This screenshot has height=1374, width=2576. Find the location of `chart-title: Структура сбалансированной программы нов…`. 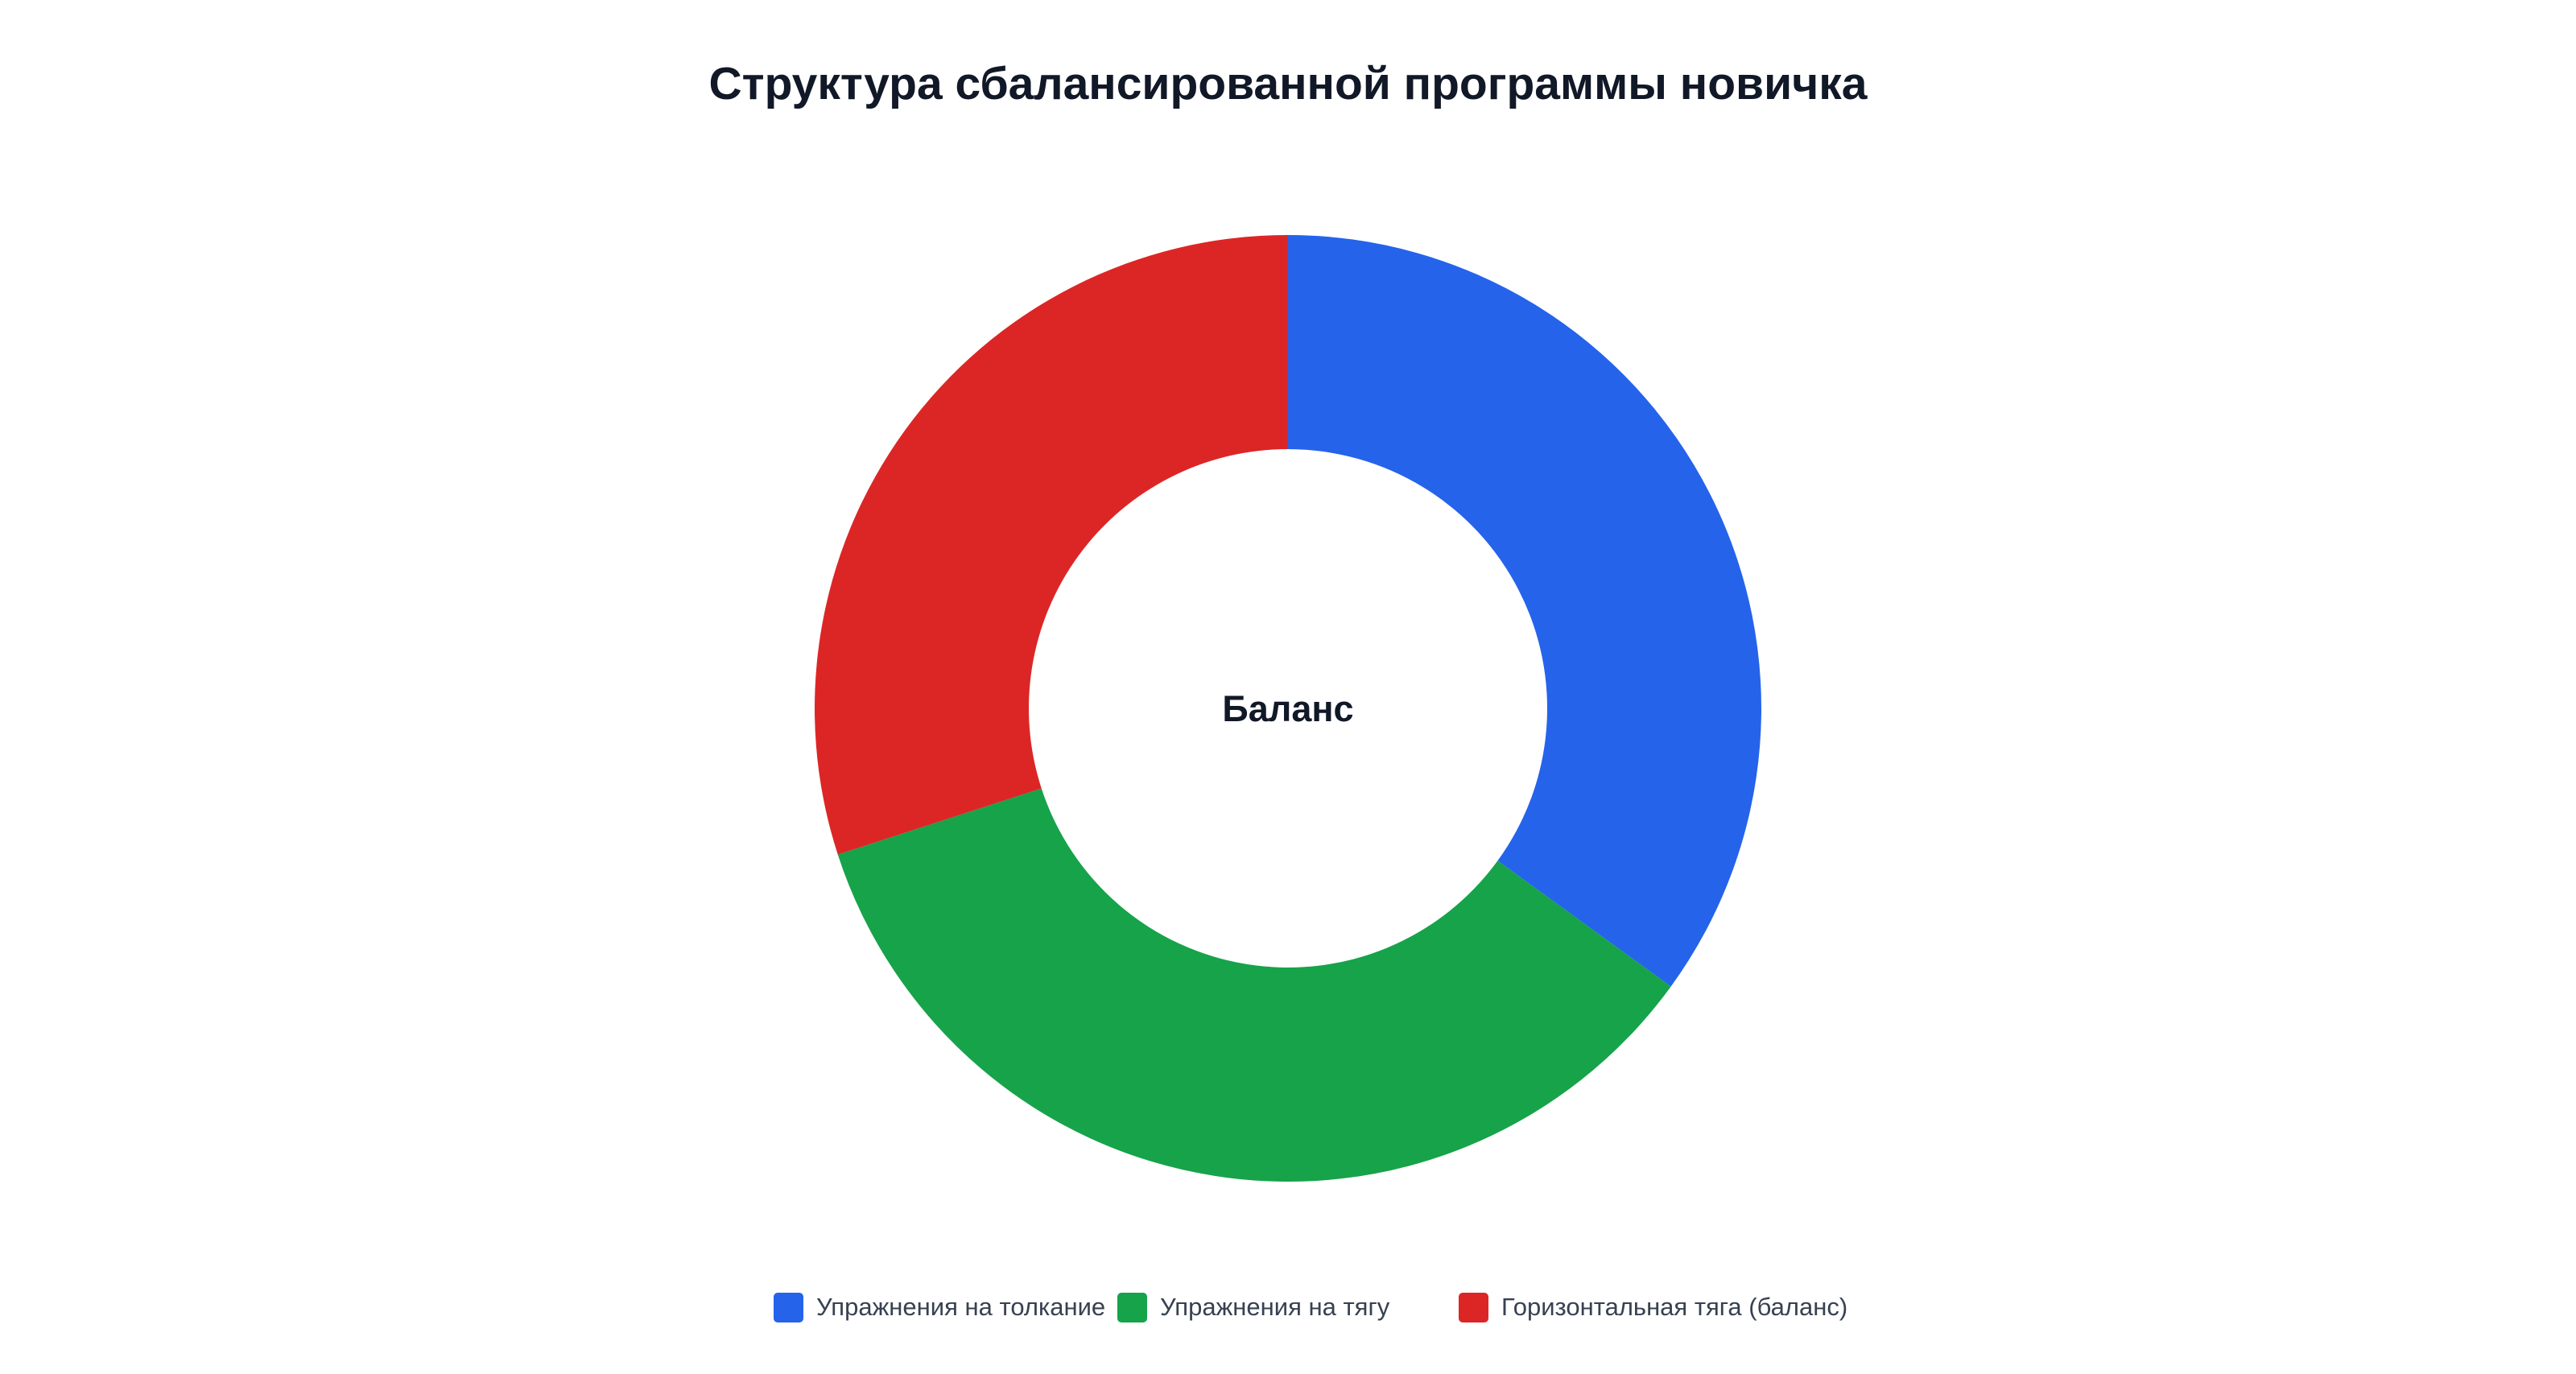

chart-title: Структура сбалансированной программы нов… is located at coordinates (1288, 83).